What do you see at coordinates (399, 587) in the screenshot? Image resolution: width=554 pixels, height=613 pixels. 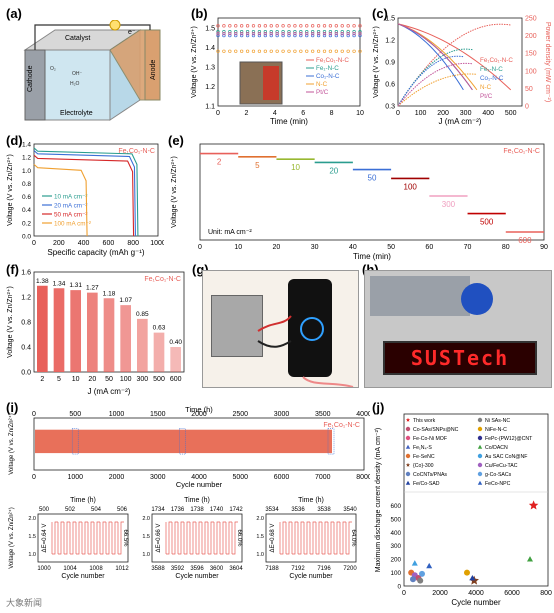 I see `j-ytick: 0` at bounding box center [399, 587].